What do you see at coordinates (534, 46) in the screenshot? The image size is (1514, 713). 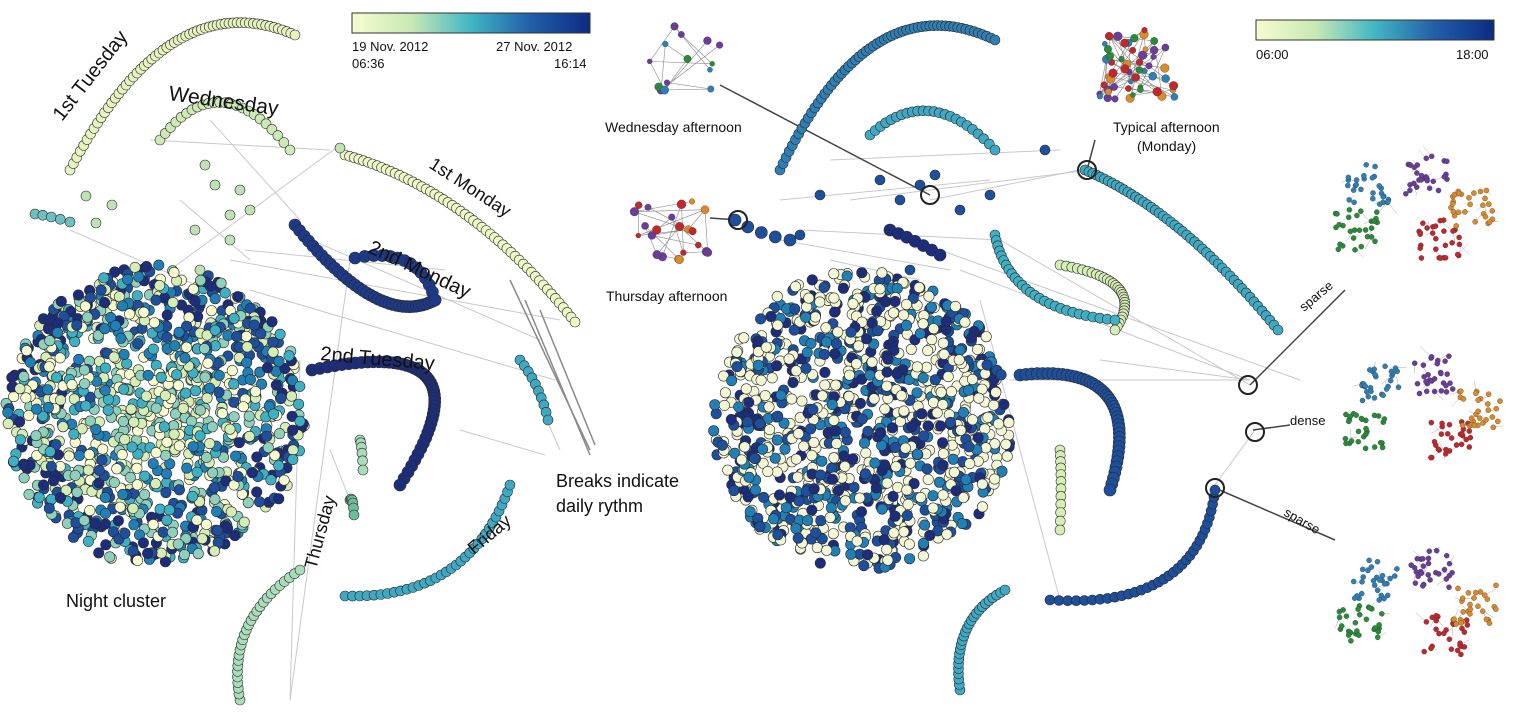 I see `left-colorbar-end-date: 27 Nov. 2012` at bounding box center [534, 46].